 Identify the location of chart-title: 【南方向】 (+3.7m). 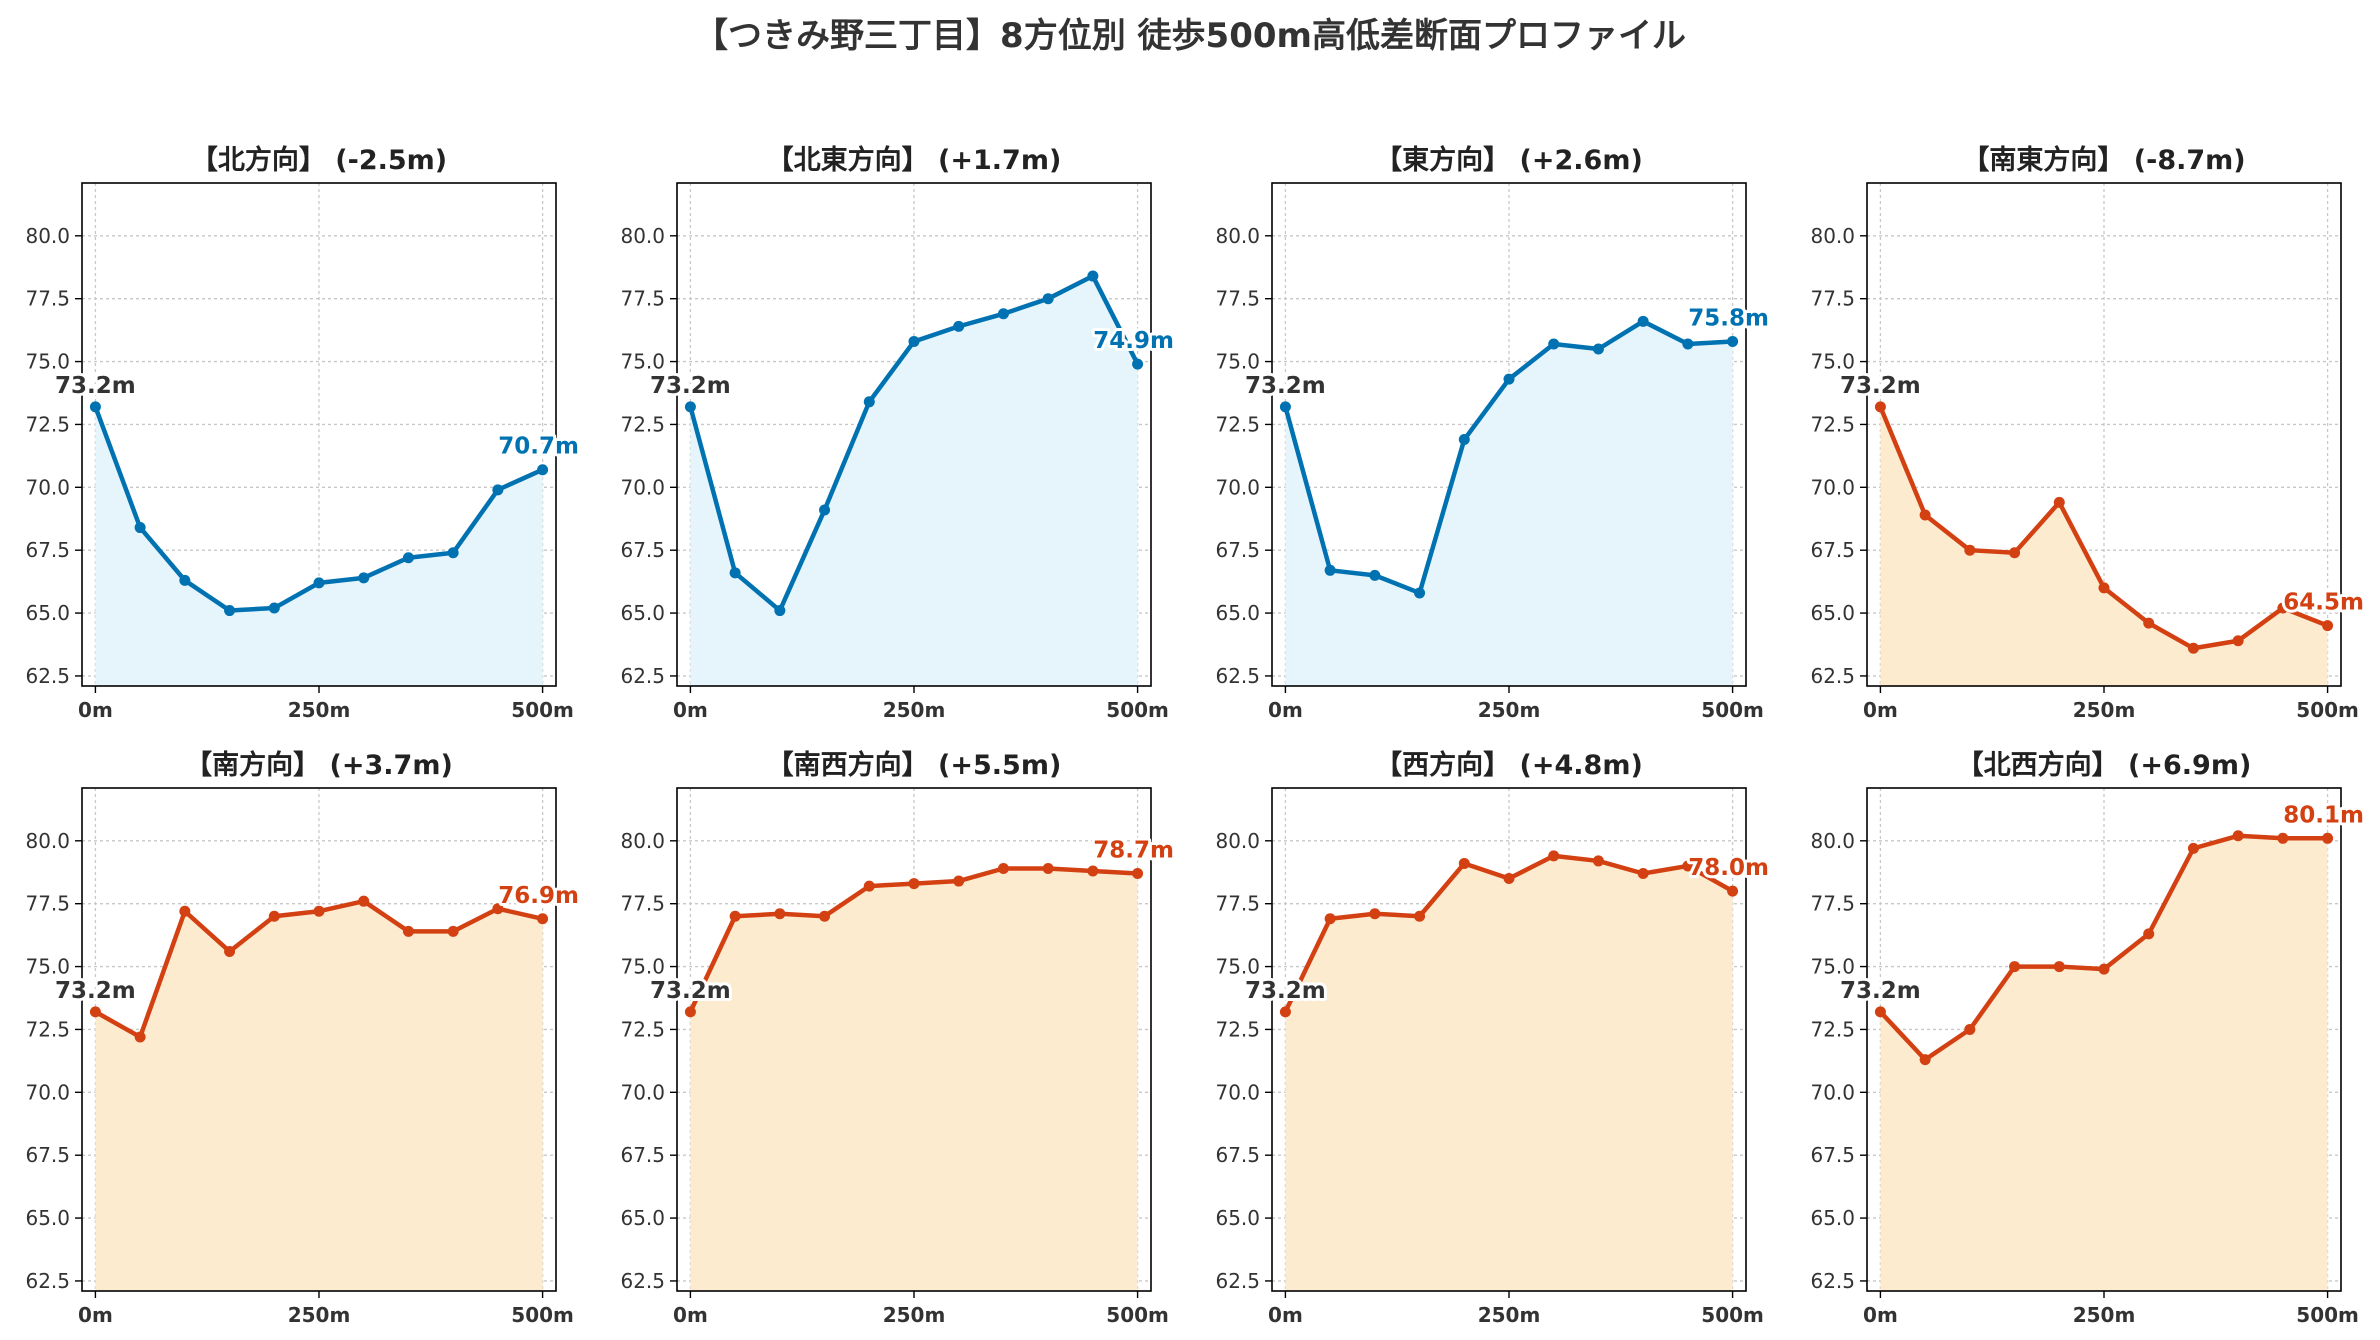
(319, 765).